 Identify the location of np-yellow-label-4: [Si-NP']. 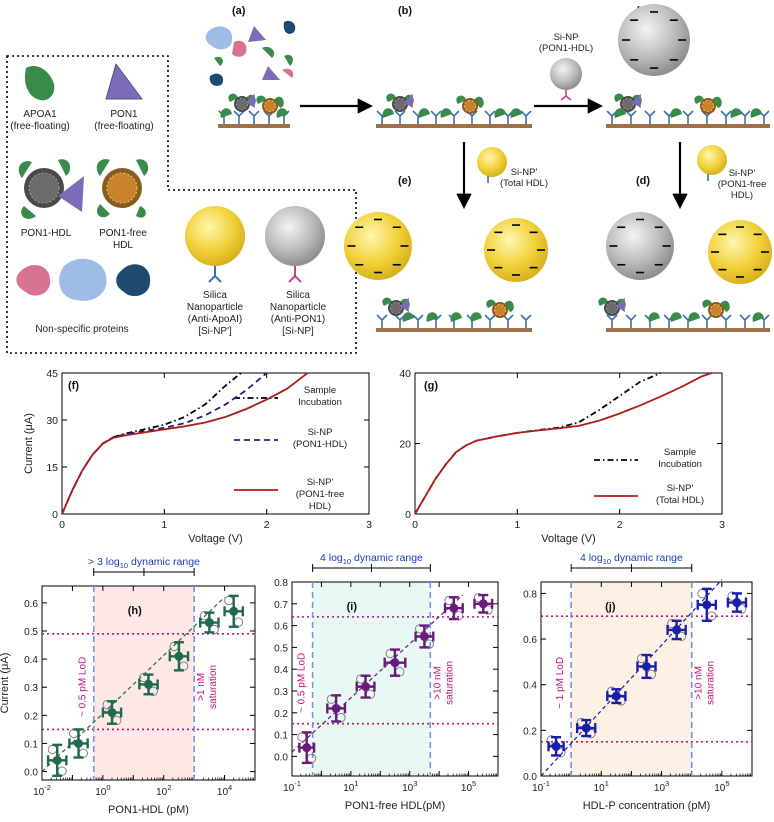
(215, 331).